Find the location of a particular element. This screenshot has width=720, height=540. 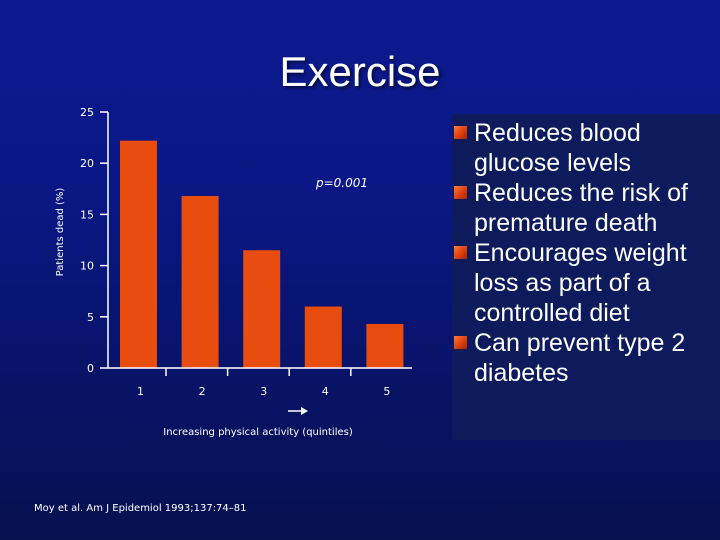

bullet-text: Reduces blood glucose levels is located at coordinates (557, 148).